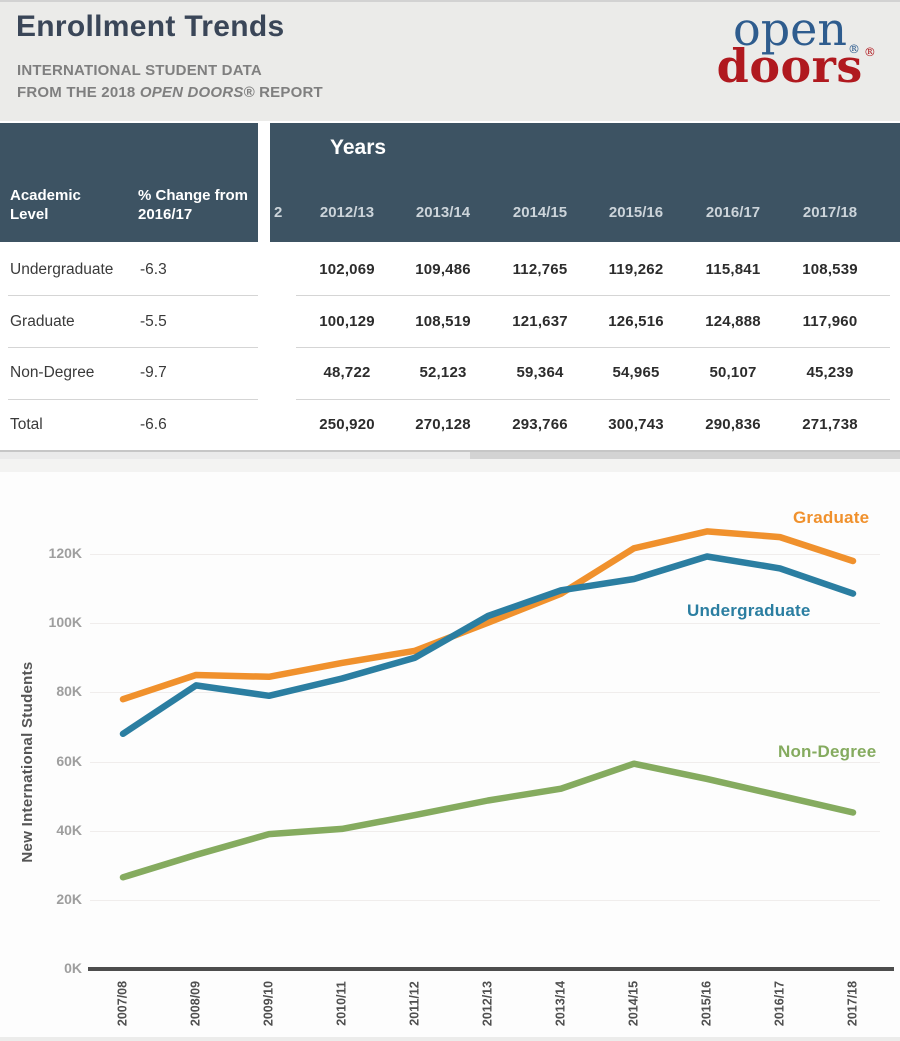  I want to click on data-cell: 100,129, so click(347, 321).